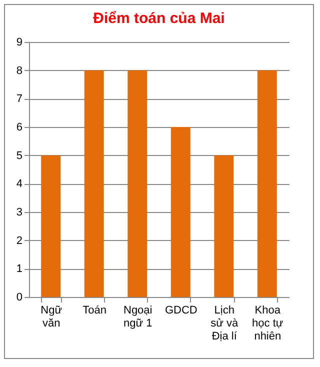 Image resolution: width=320 pixels, height=367 pixels. Describe the element at coordinates (181, 310) in the screenshot. I see `x-tick-label: GDCD` at that location.